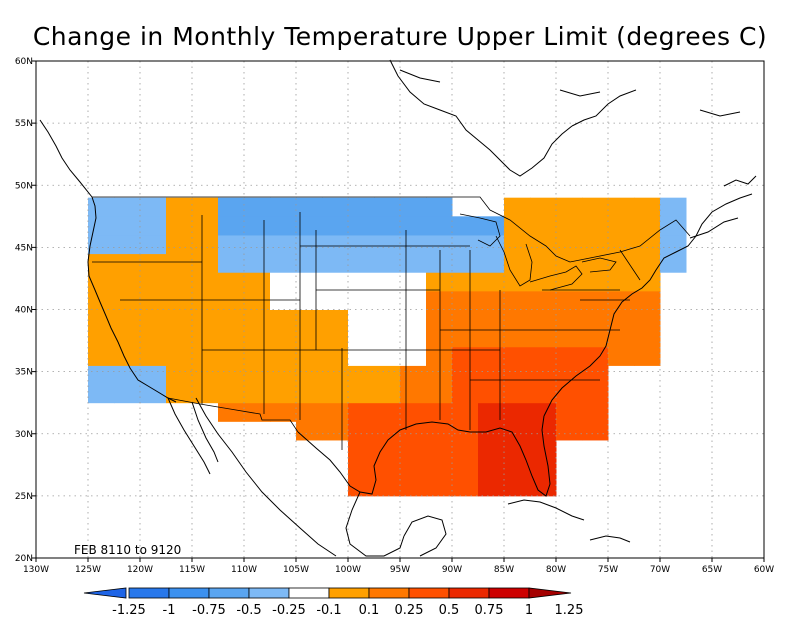 The width and height of the screenshot is (800, 618). Describe the element at coordinates (24, 311) in the screenshot. I see `lat-tick-label: 40N` at that location.